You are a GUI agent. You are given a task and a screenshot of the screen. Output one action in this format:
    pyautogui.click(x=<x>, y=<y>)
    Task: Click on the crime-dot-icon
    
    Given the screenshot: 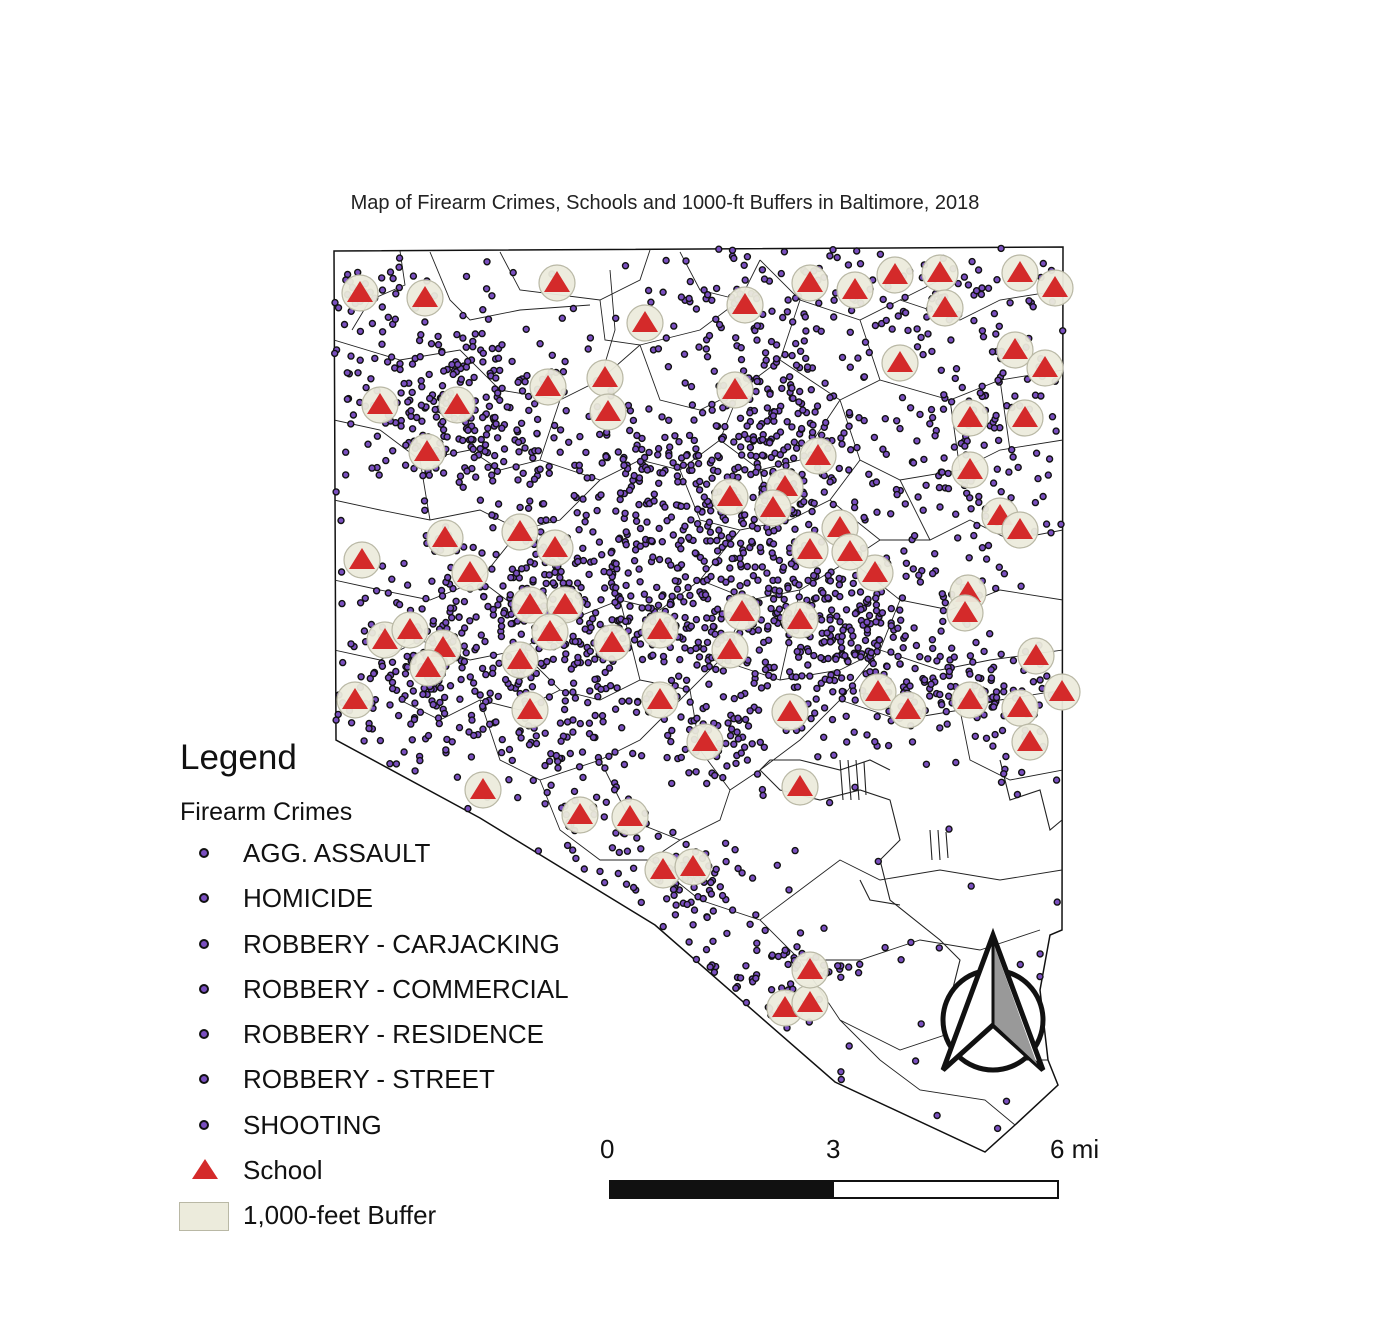 What is the action you would take?
    pyautogui.click(x=205, y=1034)
    